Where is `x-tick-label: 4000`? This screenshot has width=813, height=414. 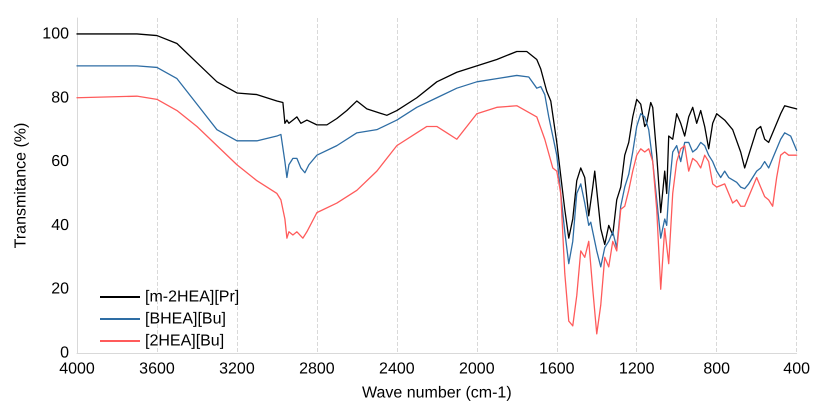 x-tick-label: 4000 is located at coordinates (77, 369).